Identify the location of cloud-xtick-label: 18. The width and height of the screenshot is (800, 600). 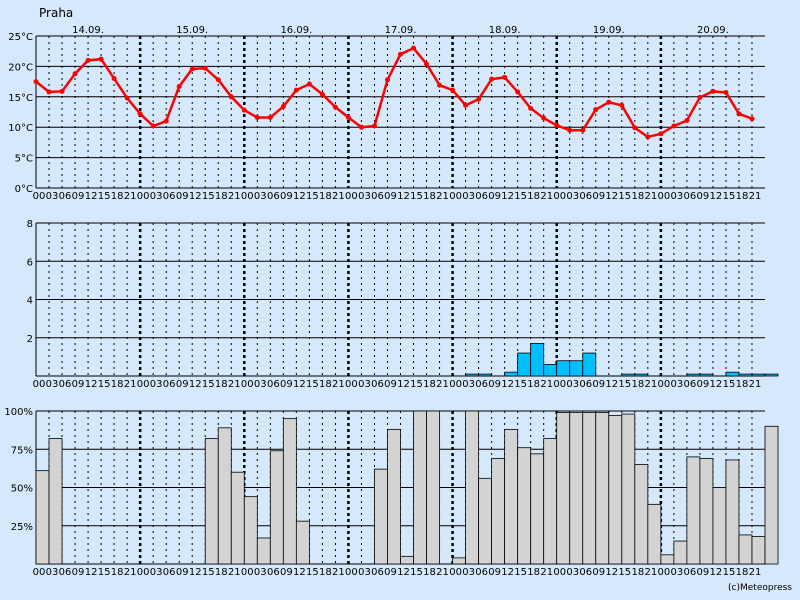
(637, 572).